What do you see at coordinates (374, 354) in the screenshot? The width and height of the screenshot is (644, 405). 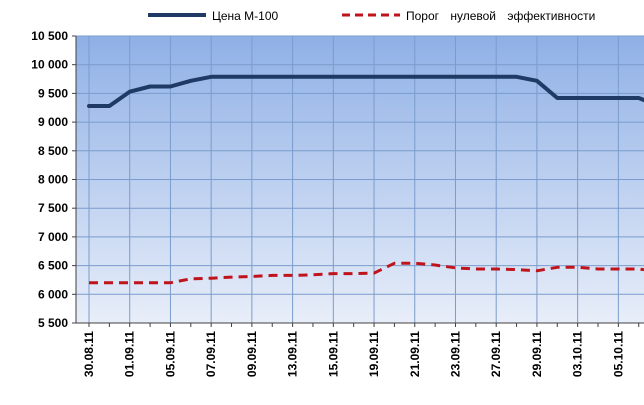 I see `x-tick-label: 19.09.11` at bounding box center [374, 354].